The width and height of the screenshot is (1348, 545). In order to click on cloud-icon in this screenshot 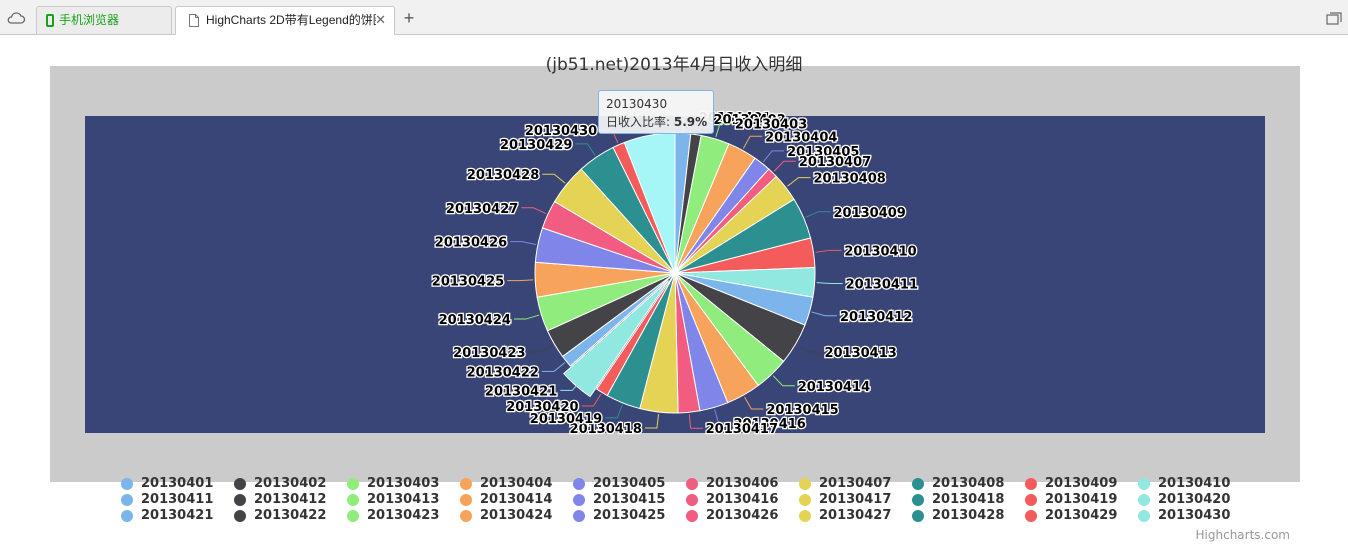, I will do `click(16, 18)`.